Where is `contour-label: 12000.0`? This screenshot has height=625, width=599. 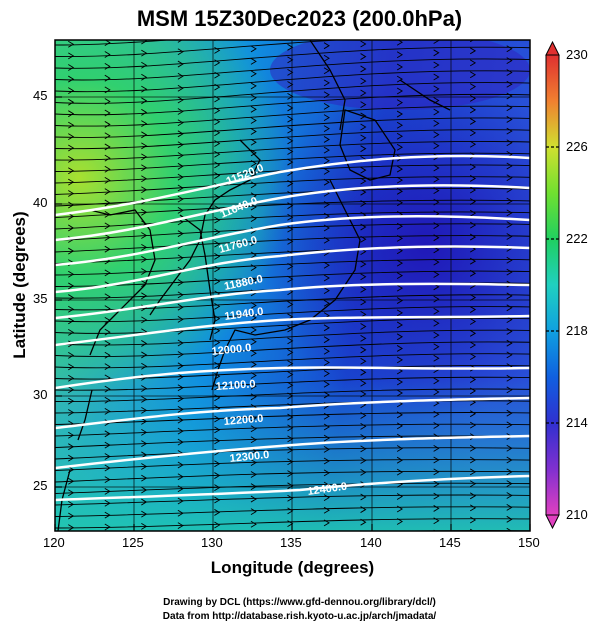
contour-label: 12000.0 is located at coordinates (231, 350).